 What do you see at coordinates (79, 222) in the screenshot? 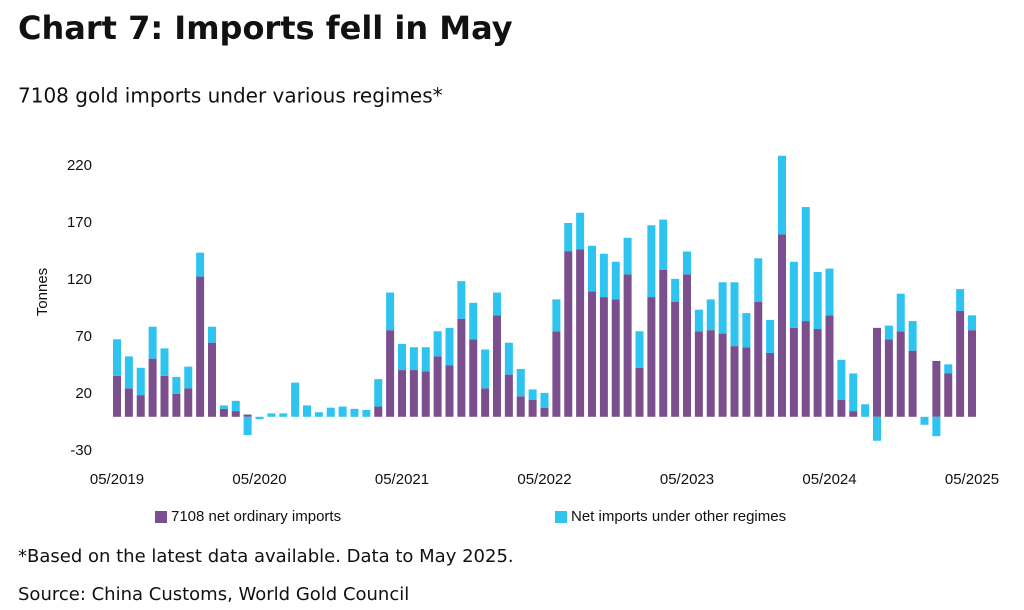
I see `y-tick-label: 170` at bounding box center [79, 222].